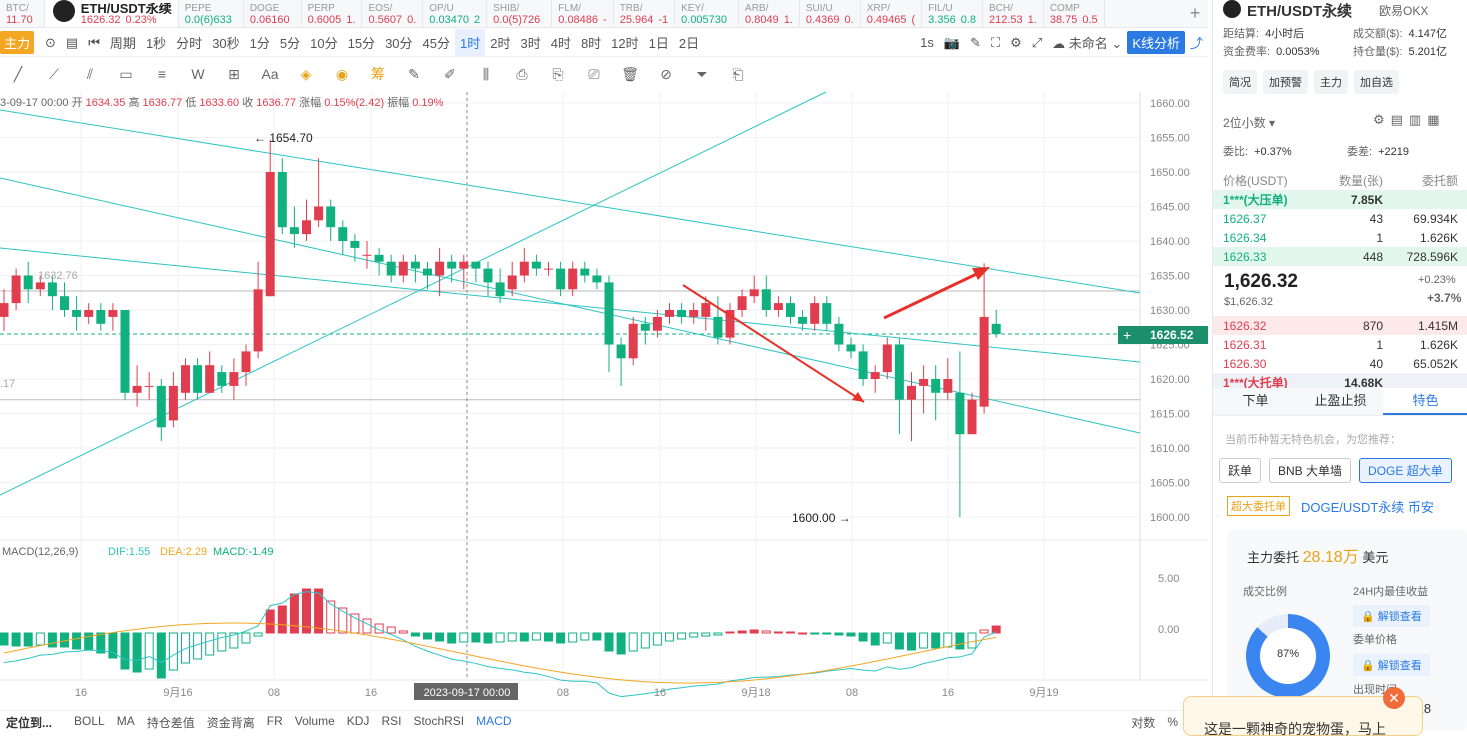 Image resolution: width=1467 pixels, height=739 pixels. I want to click on close-icon: ✕, so click(1394, 698).